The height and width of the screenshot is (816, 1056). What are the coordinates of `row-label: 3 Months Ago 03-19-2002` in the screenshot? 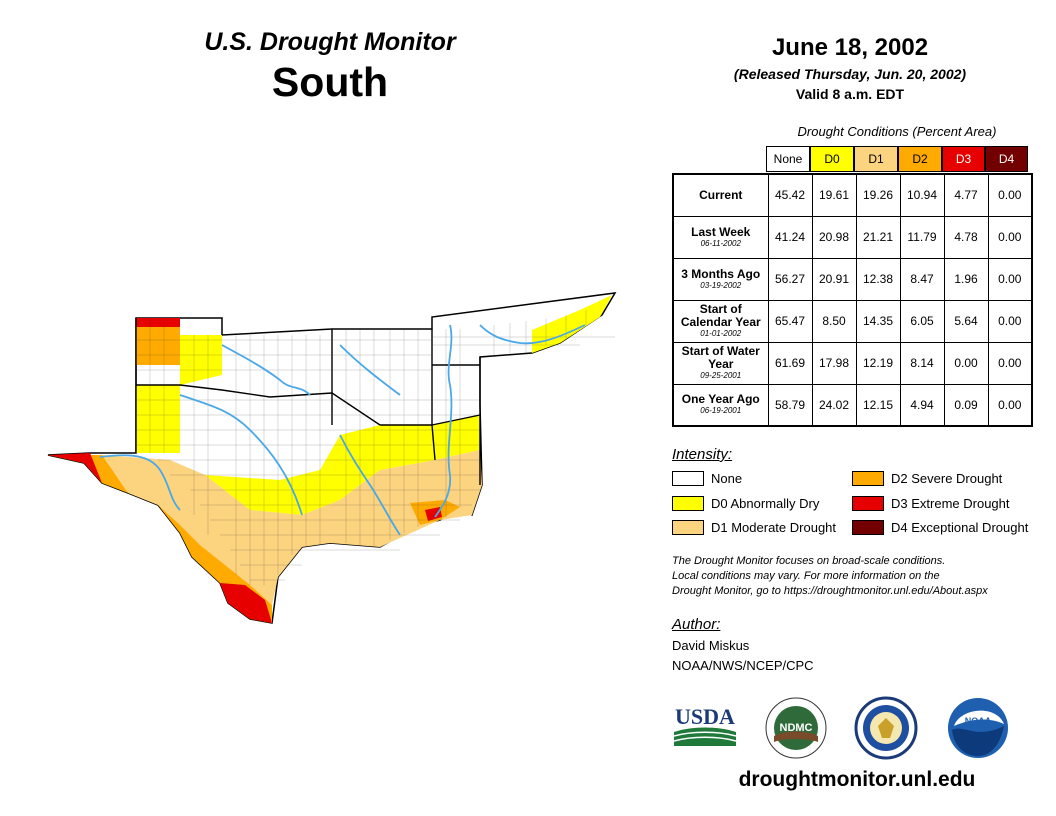 It's located at (720, 279).